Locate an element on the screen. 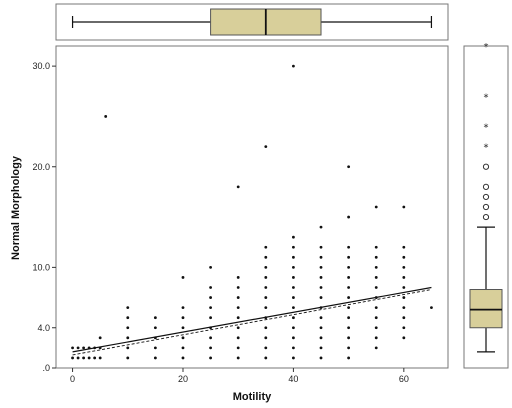 Image resolution: width=512 pixels, height=408 pixels. fit-line-dashed is located at coordinates (252, 322).